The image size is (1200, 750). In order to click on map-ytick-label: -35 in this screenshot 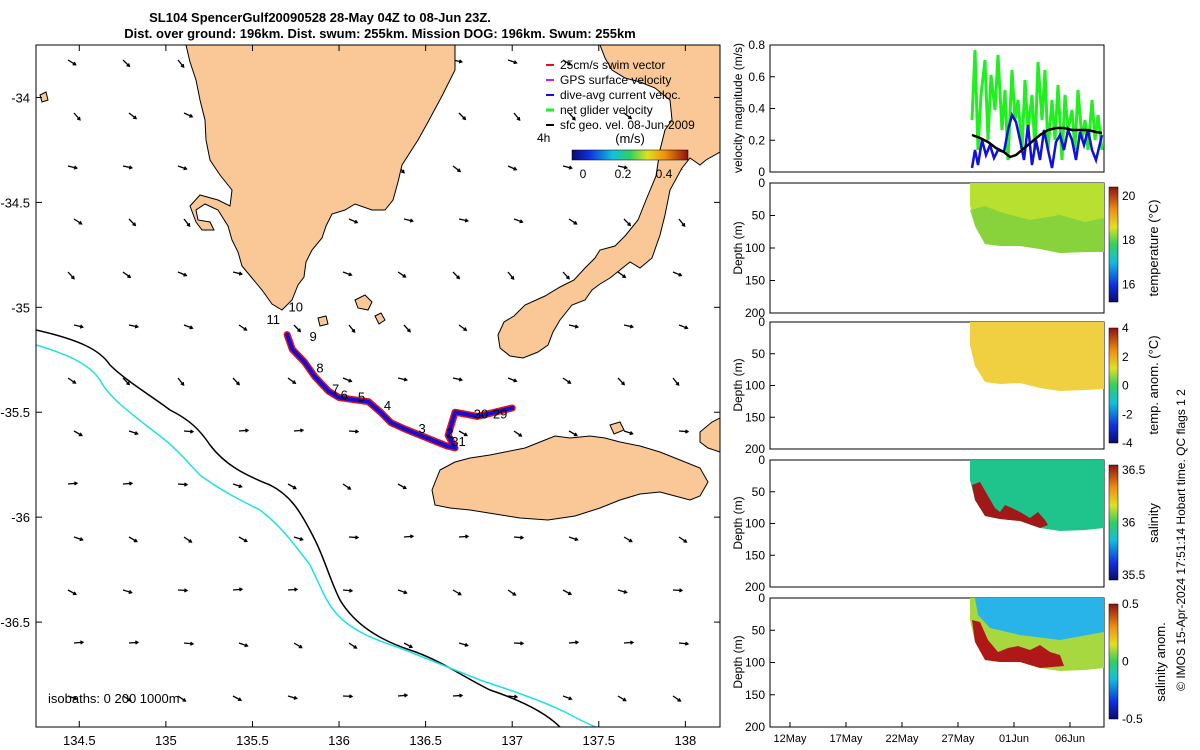, I will do `click(20, 307)`.